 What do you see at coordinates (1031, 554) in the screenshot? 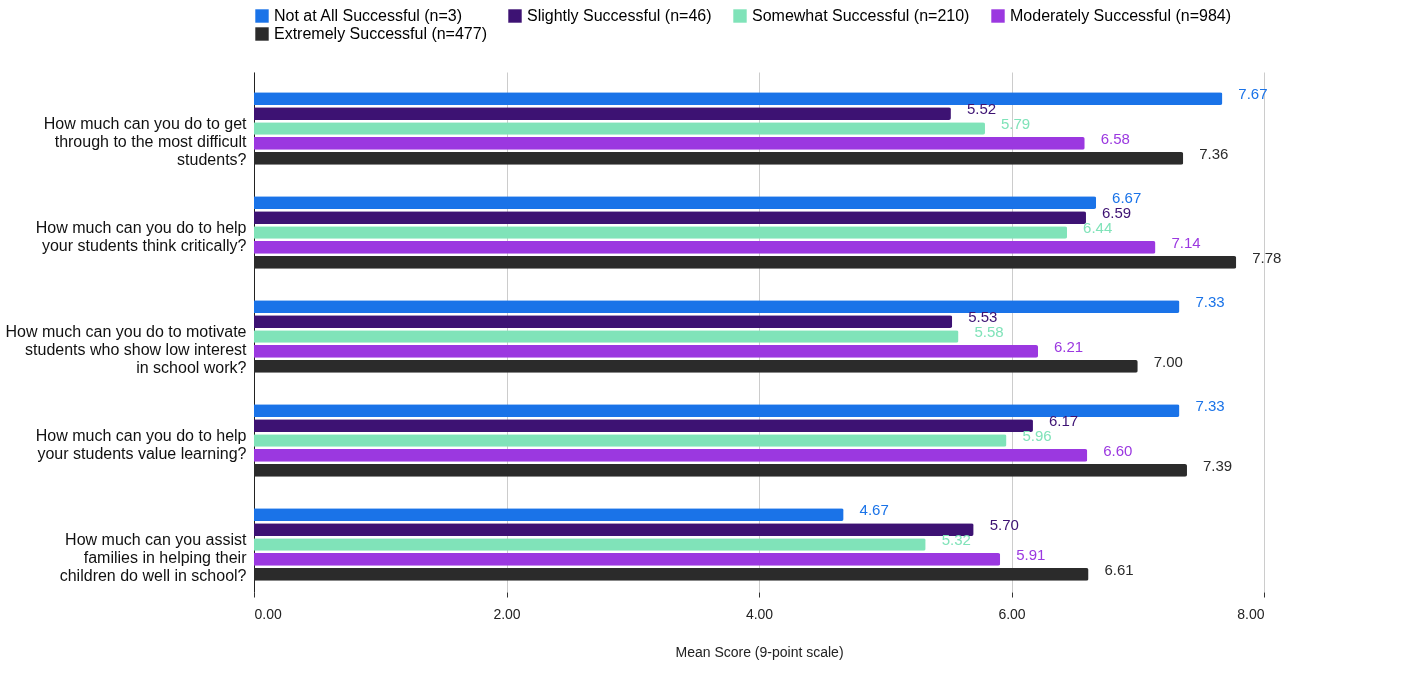
I see `data-label: 5.91` at bounding box center [1031, 554].